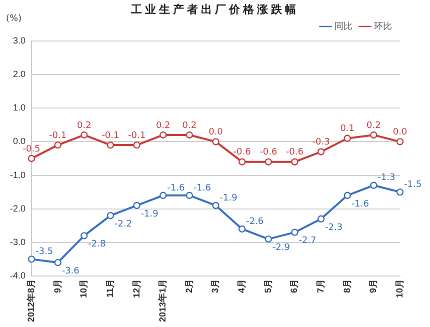  What do you see at coordinates (321, 285) in the screenshot?
I see `x-tick-label: 7月` at bounding box center [321, 285].